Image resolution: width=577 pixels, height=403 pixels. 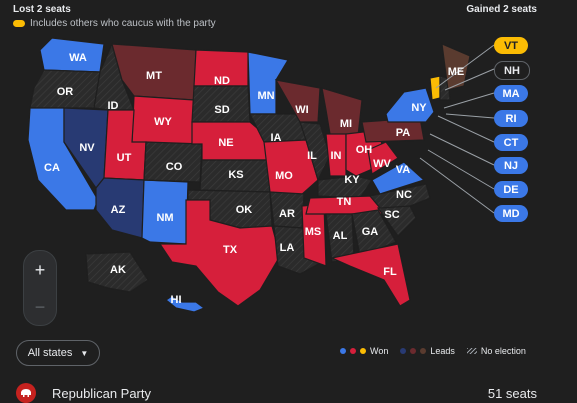 What do you see at coordinates (419, 108) in the screenshot?
I see `state-label-ny: NY` at bounding box center [419, 108].